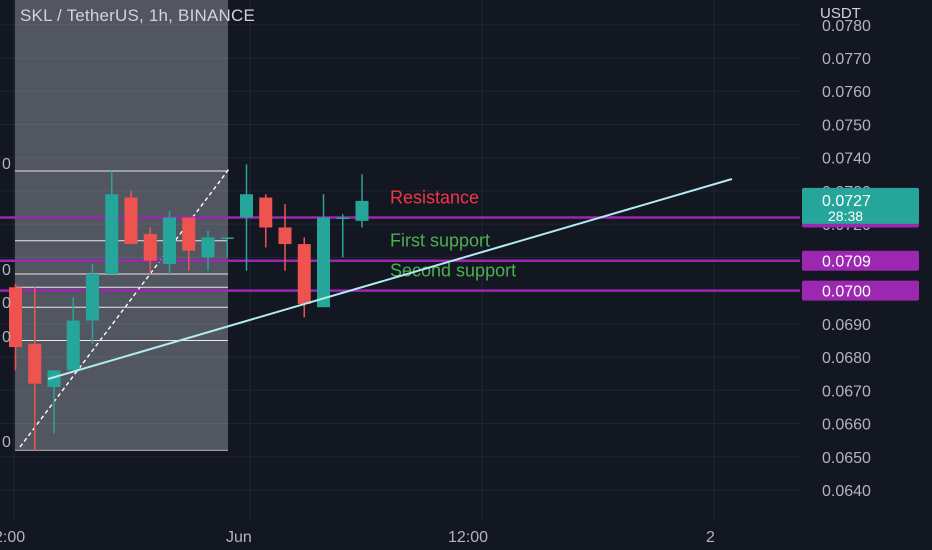 This screenshot has height=550, width=932. Describe the element at coordinates (846, 159) in the screenshot. I see `price-tick-label: 0.0740` at that location.